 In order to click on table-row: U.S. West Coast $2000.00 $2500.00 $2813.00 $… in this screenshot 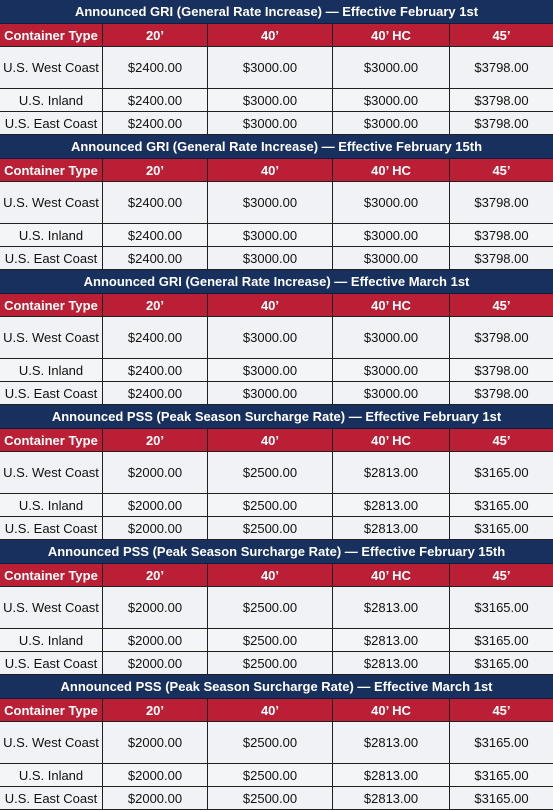, I will do `click(276, 743)`.